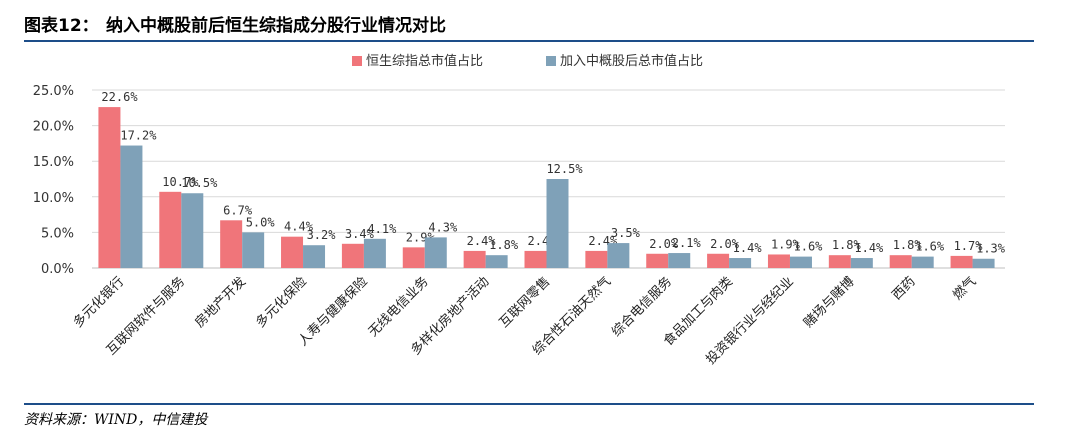 The height and width of the screenshot is (442, 1080). What do you see at coordinates (53, 198) in the screenshot?
I see `y-tick-label: 10.0%` at bounding box center [53, 198].